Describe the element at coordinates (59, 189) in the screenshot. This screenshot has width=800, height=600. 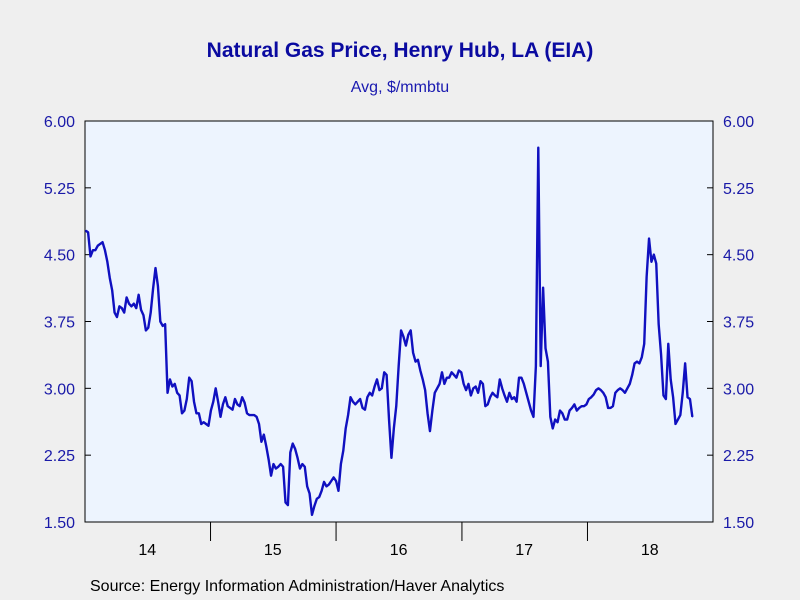
I see `y-tick-label-left: 5.25` at that location.